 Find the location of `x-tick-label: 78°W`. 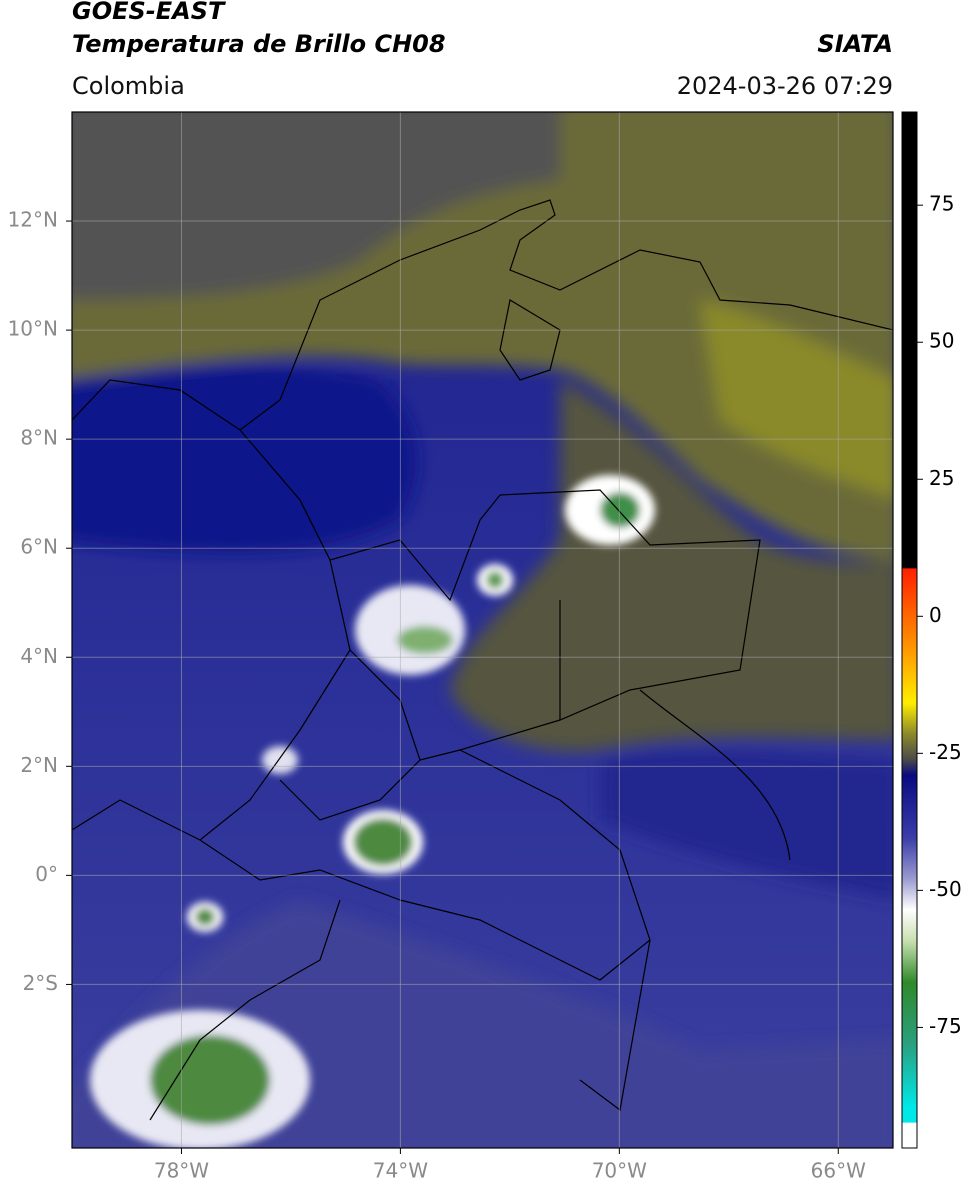

x-tick-label: 78°W is located at coordinates (181, 1171).